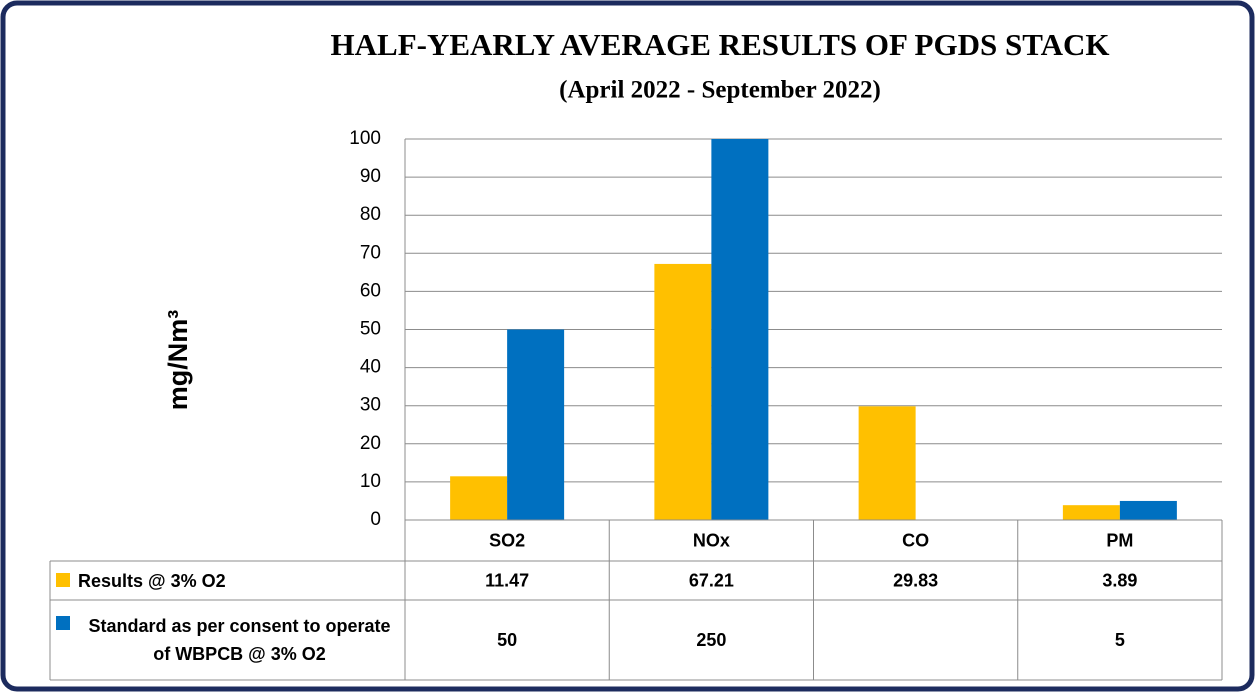 Image resolution: width=1255 pixels, height=692 pixels. What do you see at coordinates (1120, 640) in the screenshot?
I see `table-value: 5` at bounding box center [1120, 640].